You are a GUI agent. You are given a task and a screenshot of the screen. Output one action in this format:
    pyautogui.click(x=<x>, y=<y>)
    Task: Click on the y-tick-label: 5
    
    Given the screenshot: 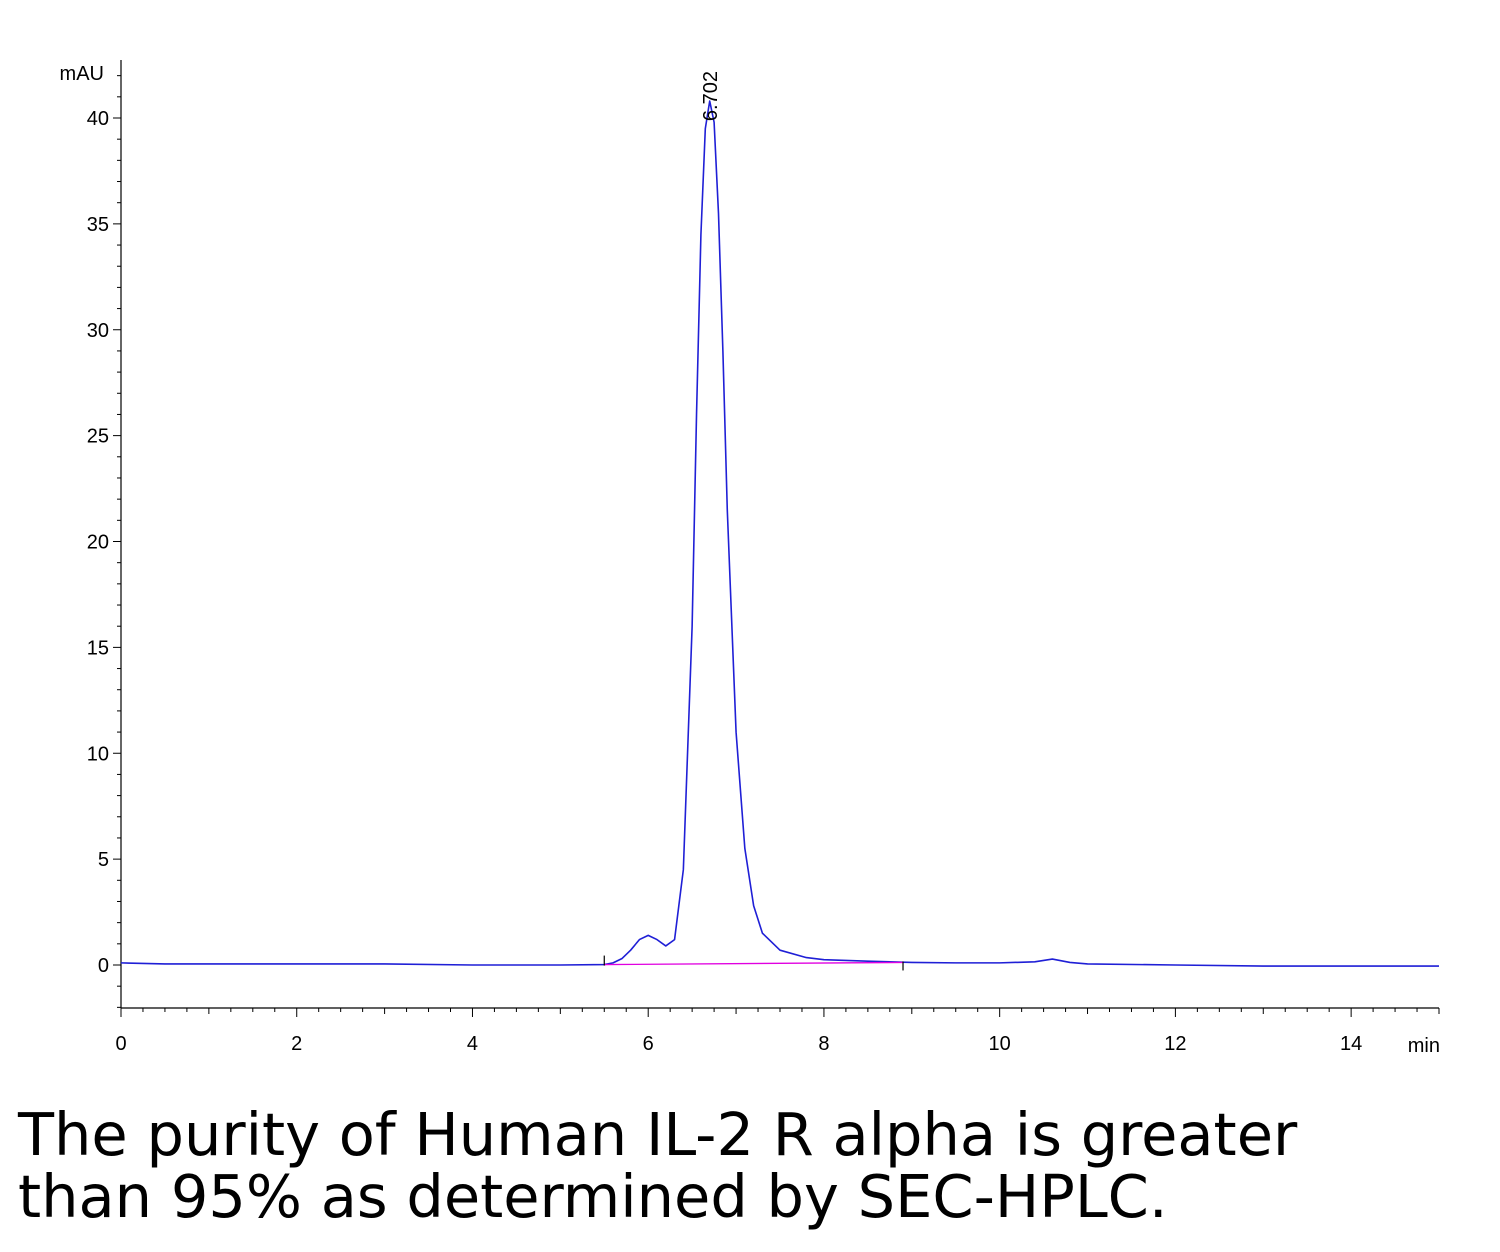 What is the action you would take?
    pyautogui.click(x=103, y=860)
    